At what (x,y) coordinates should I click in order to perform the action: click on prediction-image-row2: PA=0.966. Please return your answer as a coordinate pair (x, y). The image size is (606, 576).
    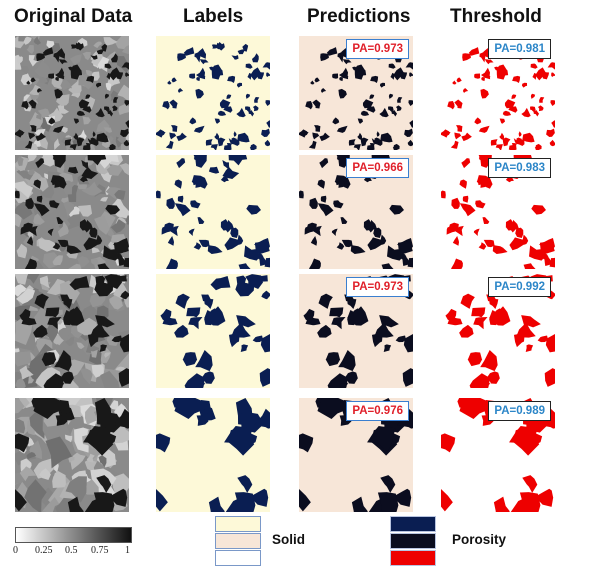
    Looking at the image, I should click on (356, 212).